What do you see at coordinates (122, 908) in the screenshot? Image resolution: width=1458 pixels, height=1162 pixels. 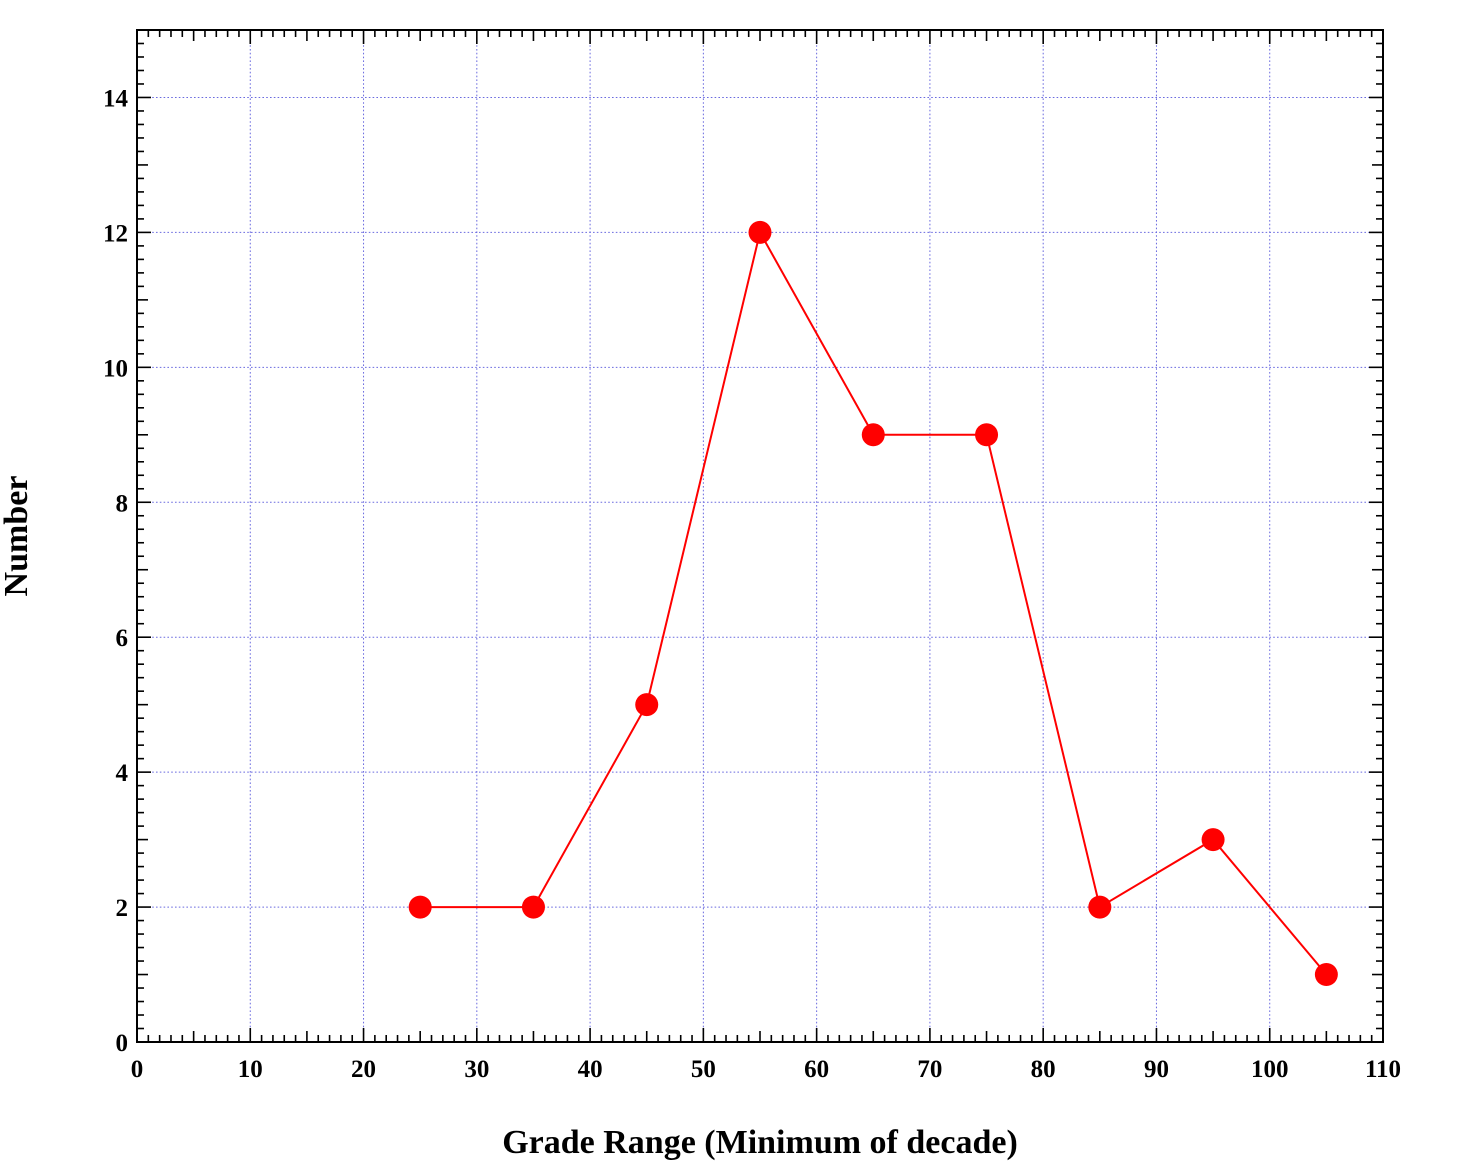 I see `y-tick-label: 2` at bounding box center [122, 908].